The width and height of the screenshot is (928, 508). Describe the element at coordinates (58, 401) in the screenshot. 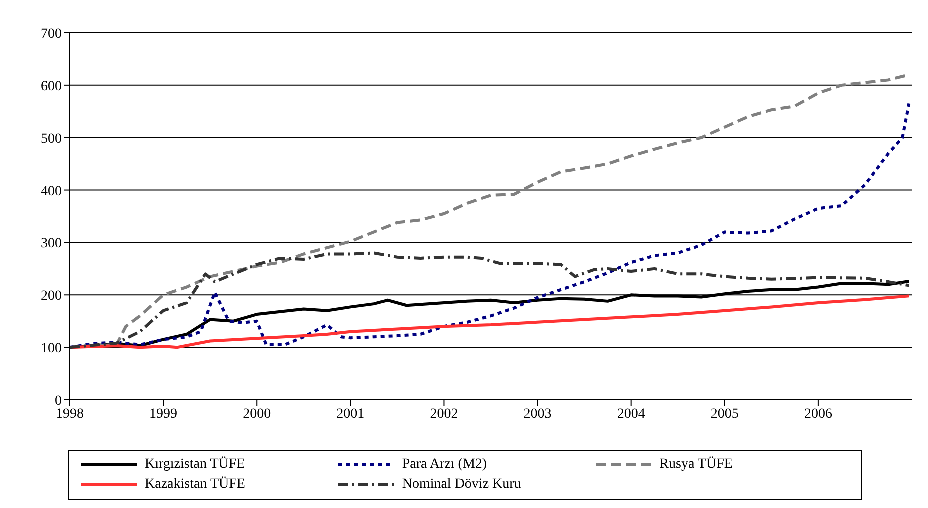

I see `y-tick-label: 0` at that location.